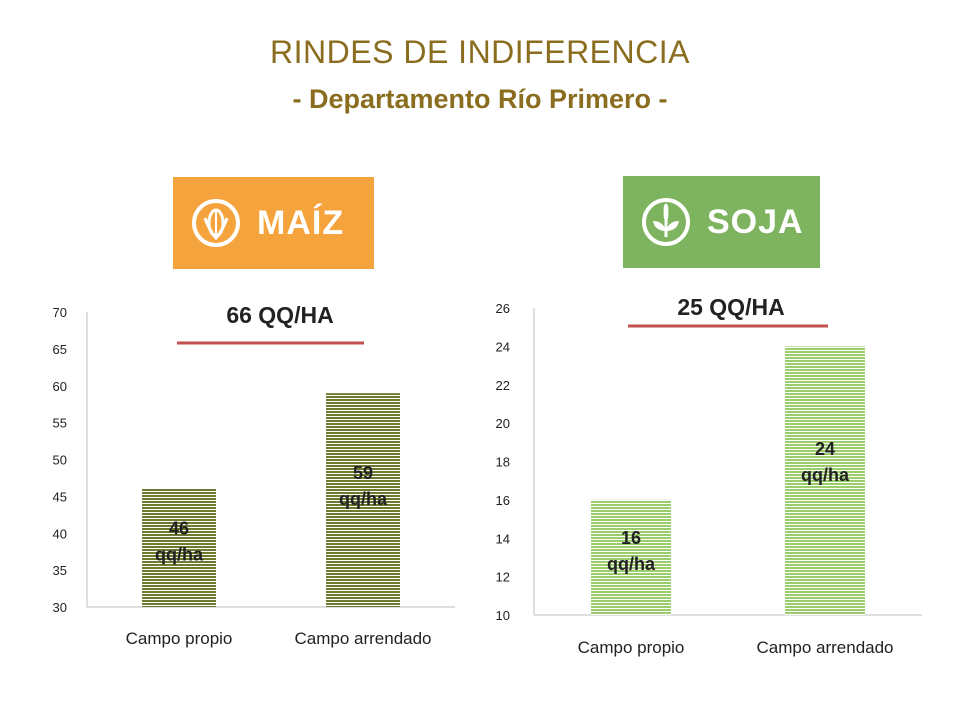 Image resolution: width=960 pixels, height=720 pixels. I want to click on soja-logo: SOJA, so click(721, 222).